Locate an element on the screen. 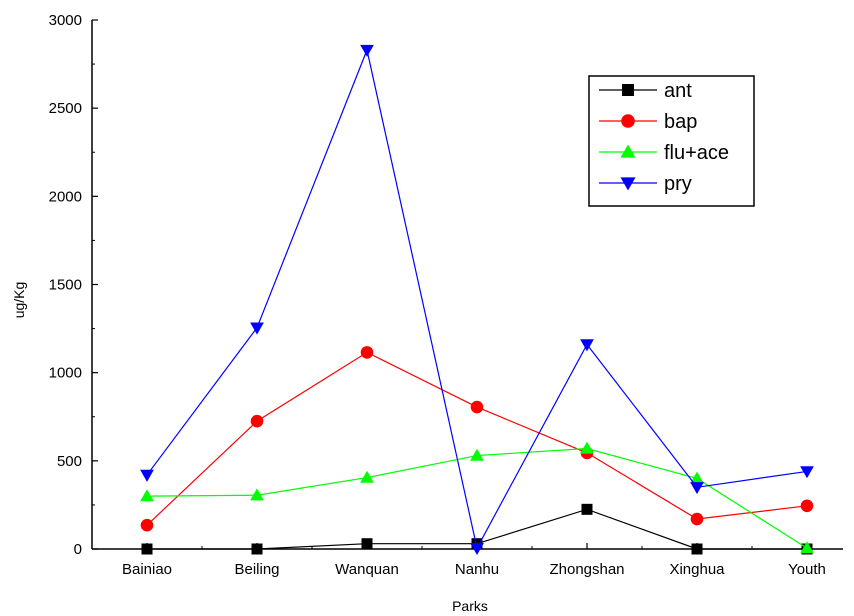 The image size is (854, 616). x-tick-label: Bainiao is located at coordinates (147, 569).